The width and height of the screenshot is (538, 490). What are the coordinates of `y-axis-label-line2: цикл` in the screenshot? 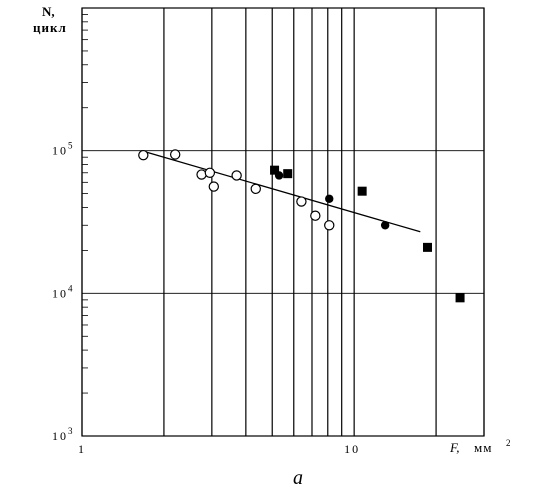 It's located at (50, 27).